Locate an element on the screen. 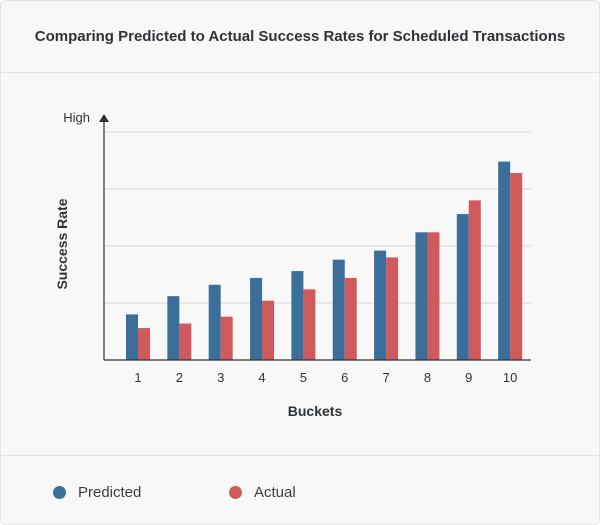  x-tick-label: 10 is located at coordinates (510, 377).